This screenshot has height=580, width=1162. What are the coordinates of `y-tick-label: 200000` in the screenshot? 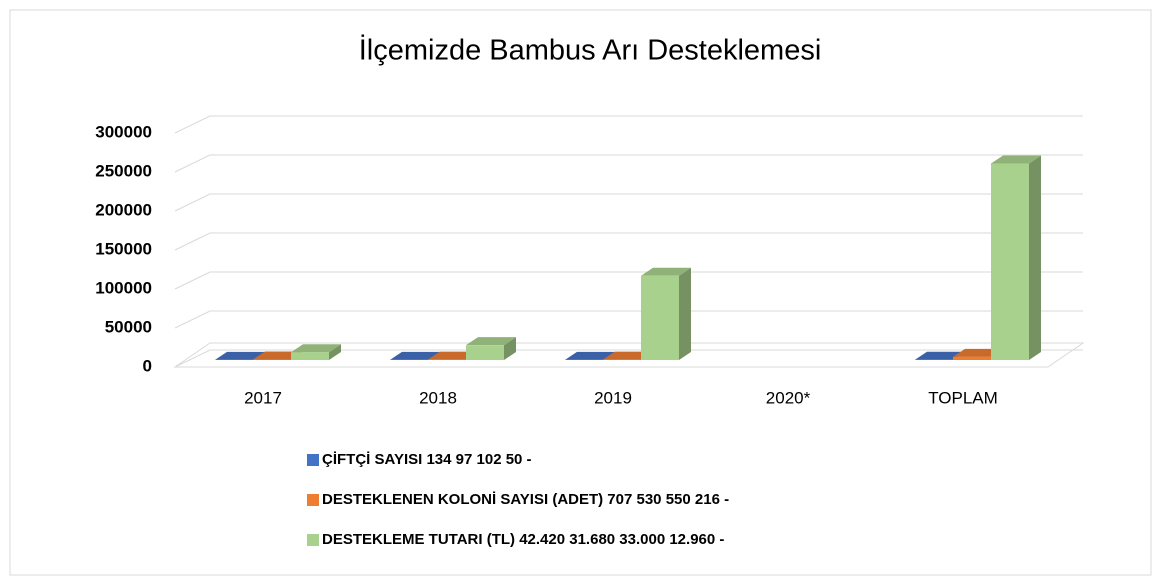 It's located at (123, 209).